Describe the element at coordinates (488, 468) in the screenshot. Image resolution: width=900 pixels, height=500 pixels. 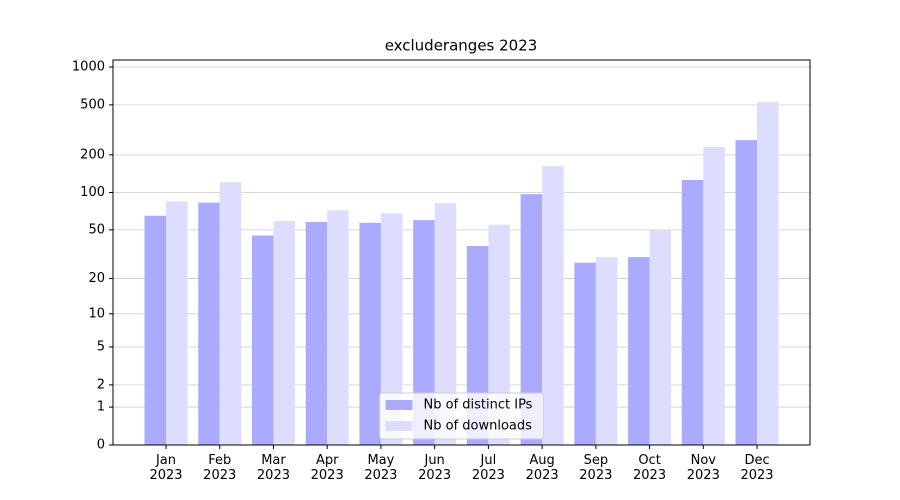
I see `x-tick-label: Jul 2023` at that location.